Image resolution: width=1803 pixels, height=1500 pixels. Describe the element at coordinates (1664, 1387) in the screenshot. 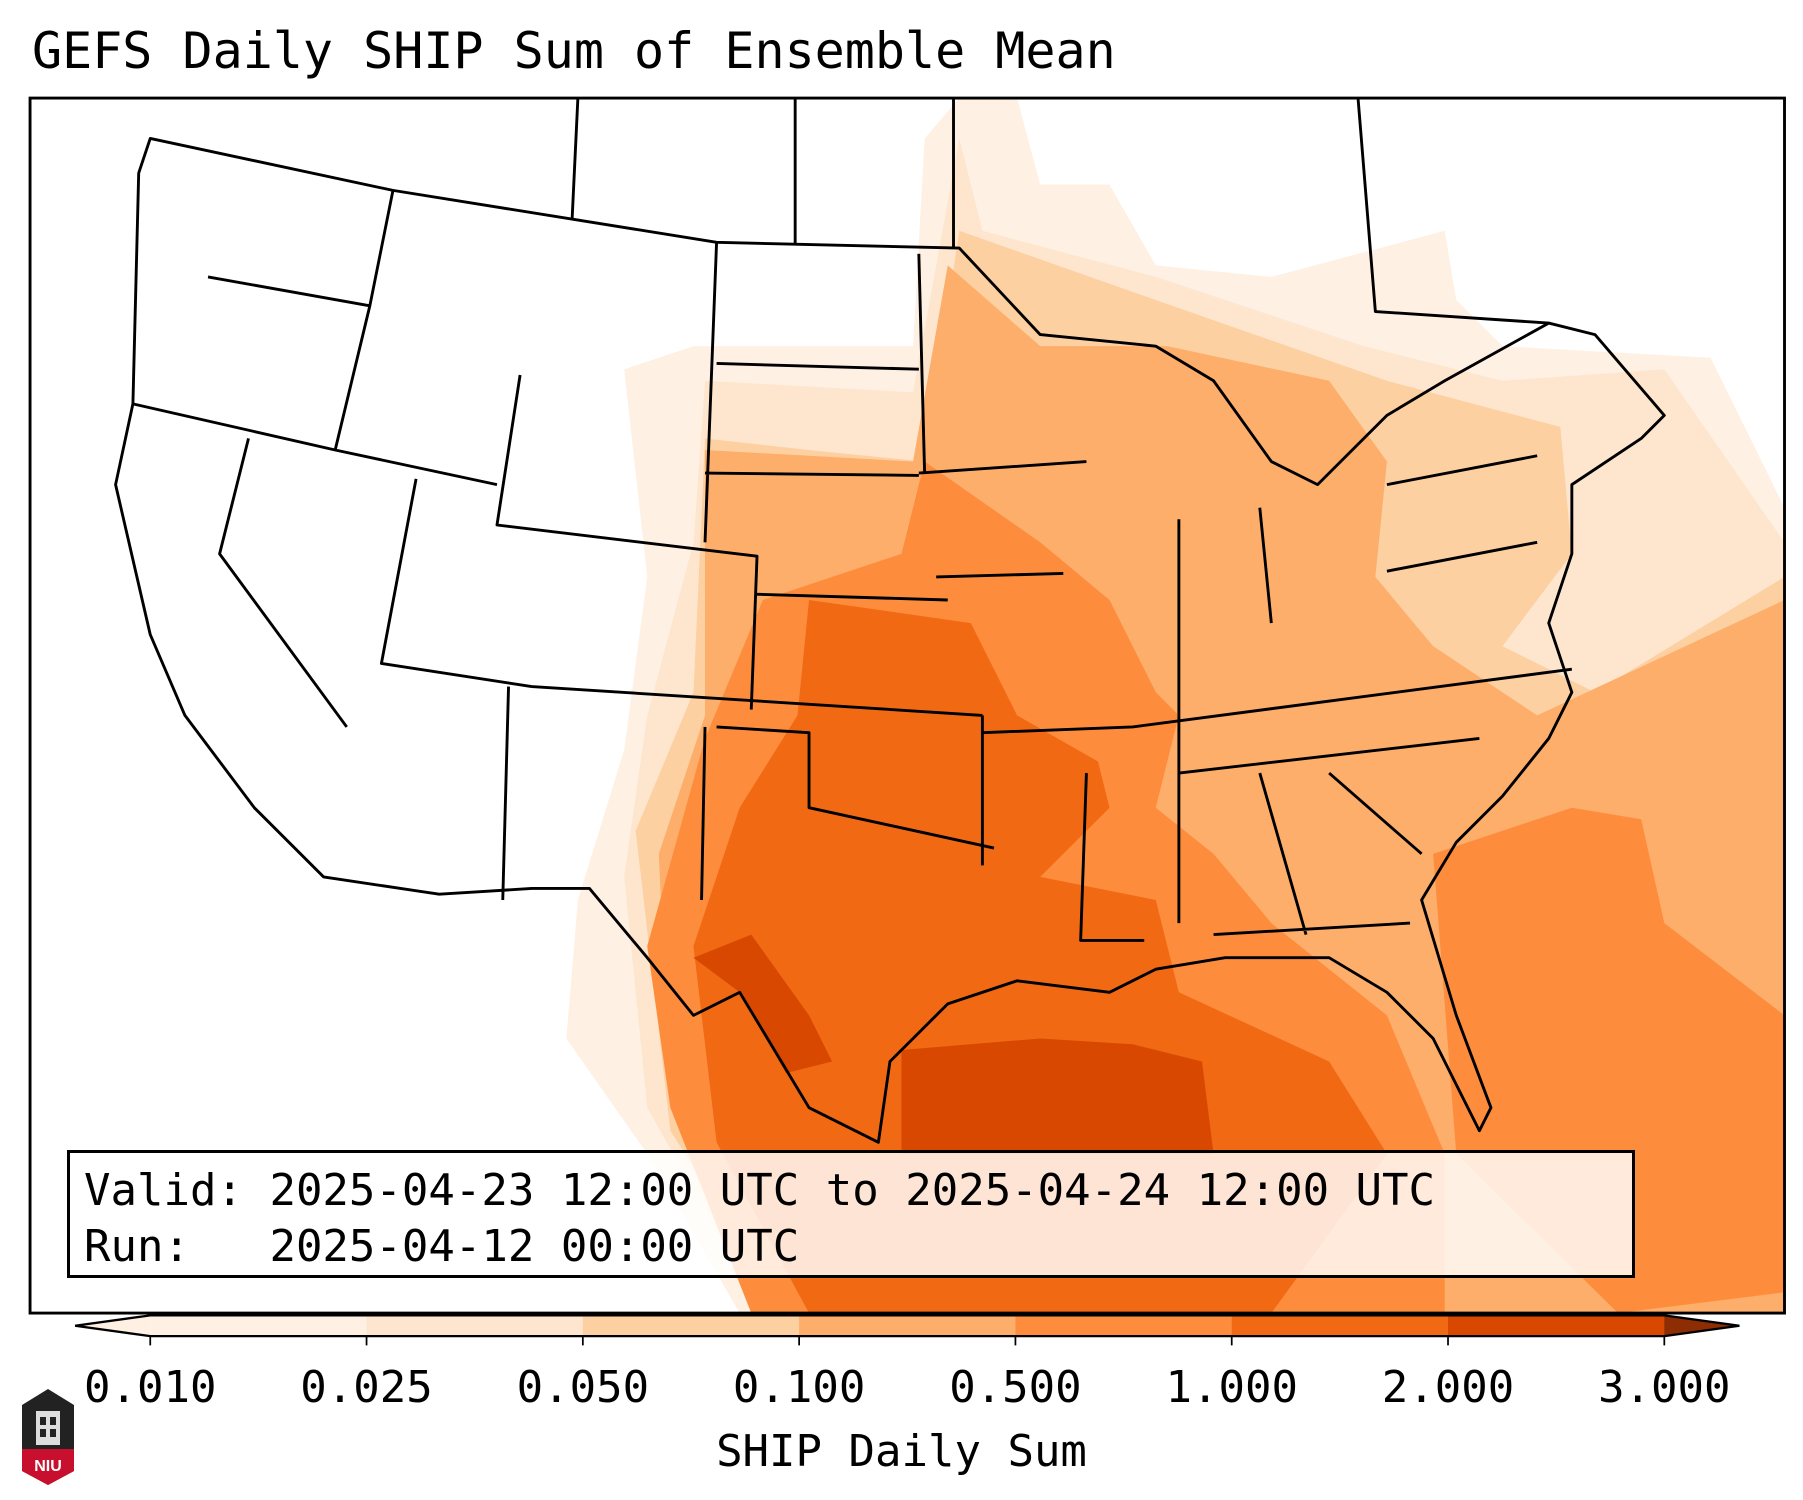

I see `colorbar-tick-label: 3.000` at that location.